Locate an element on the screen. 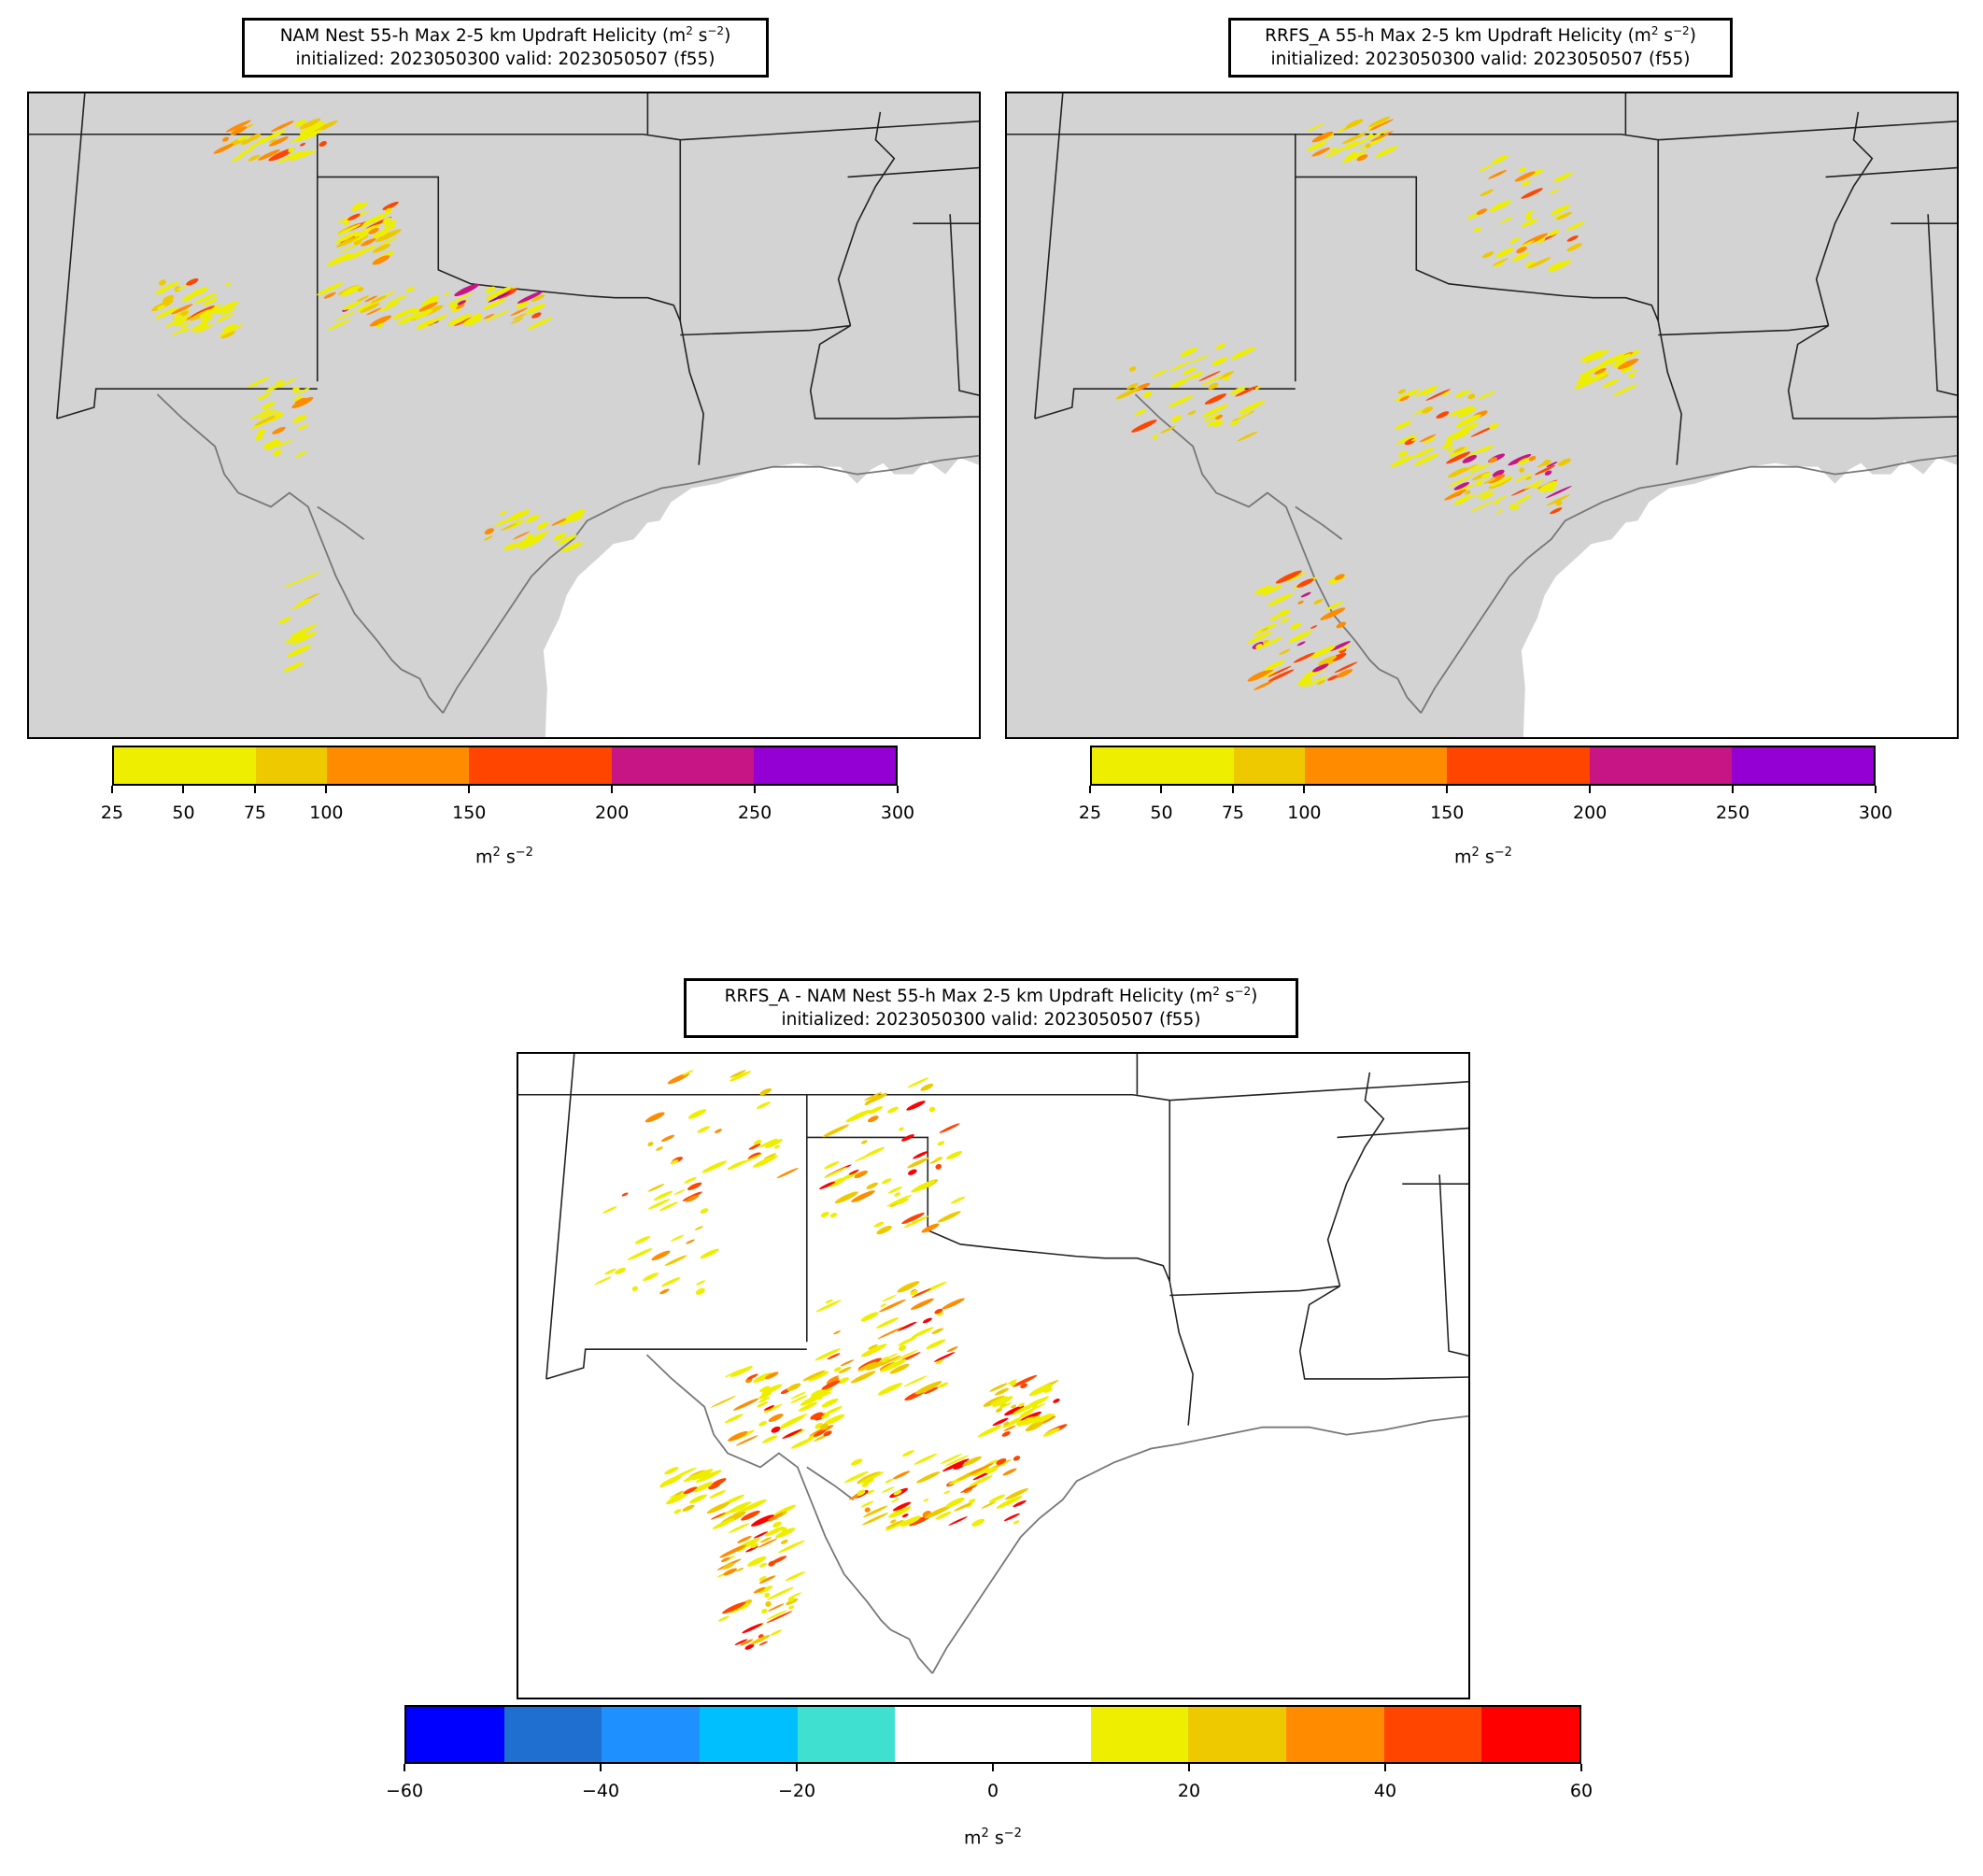 The image size is (1983, 1876). colorbar-tick-label: 250 is located at coordinates (1732, 813).